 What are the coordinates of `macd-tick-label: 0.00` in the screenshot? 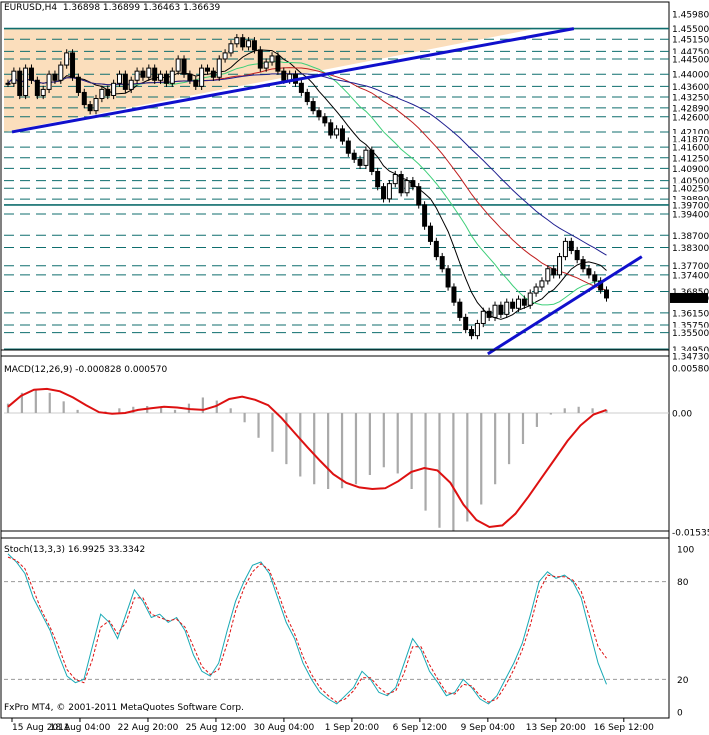 It's located at (682, 414).